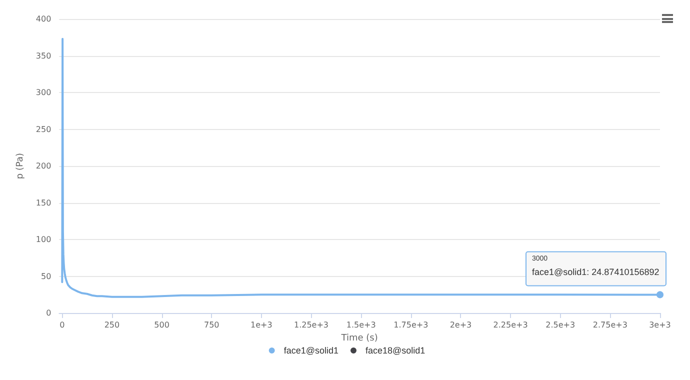  Describe the element at coordinates (311, 325) in the screenshot. I see `x-tick-label: 1.25e+3` at that location.